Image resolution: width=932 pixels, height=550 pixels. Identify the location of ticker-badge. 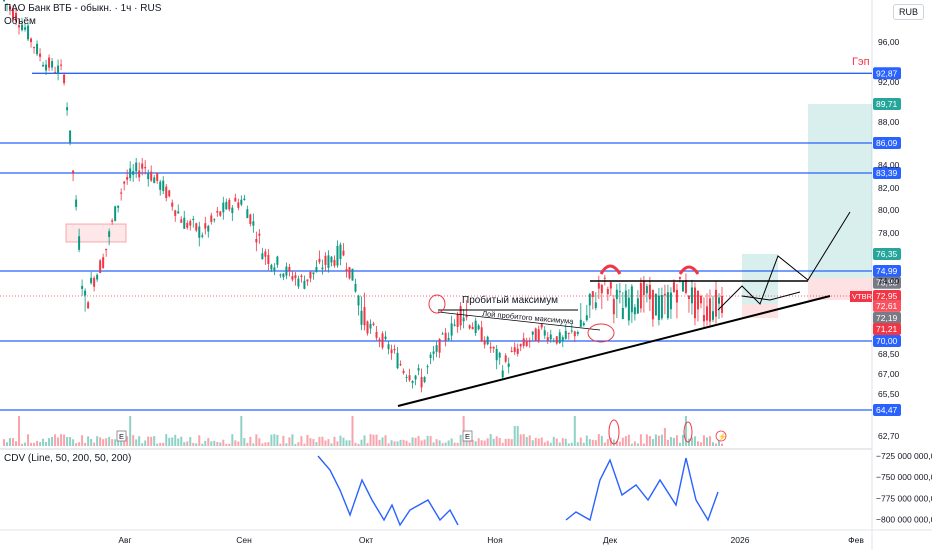
(861, 296).